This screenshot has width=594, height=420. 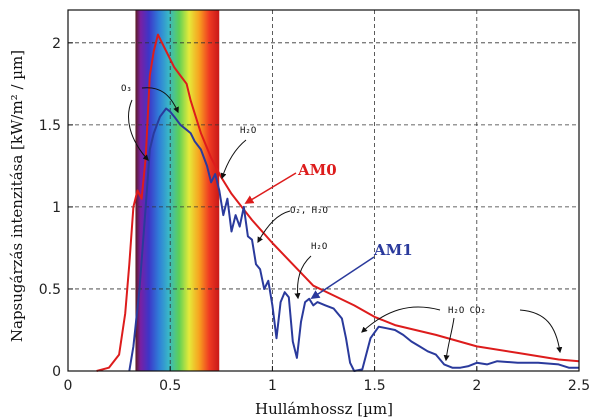 What do you see at coordinates (56, 372) in the screenshot?
I see `y-tick-label: 0` at bounding box center [56, 372].